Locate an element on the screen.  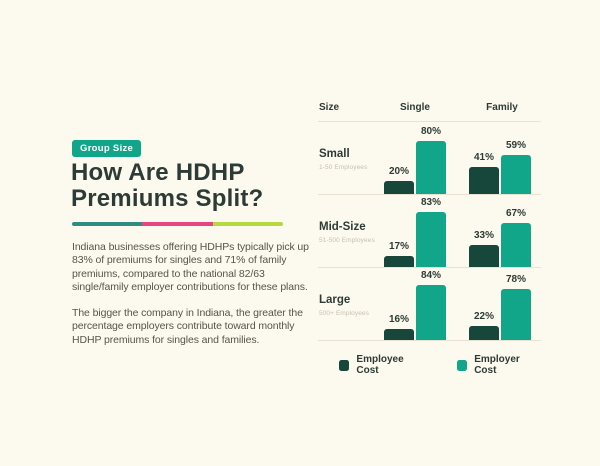
bar-value-label: 33% is located at coordinates (483, 236).